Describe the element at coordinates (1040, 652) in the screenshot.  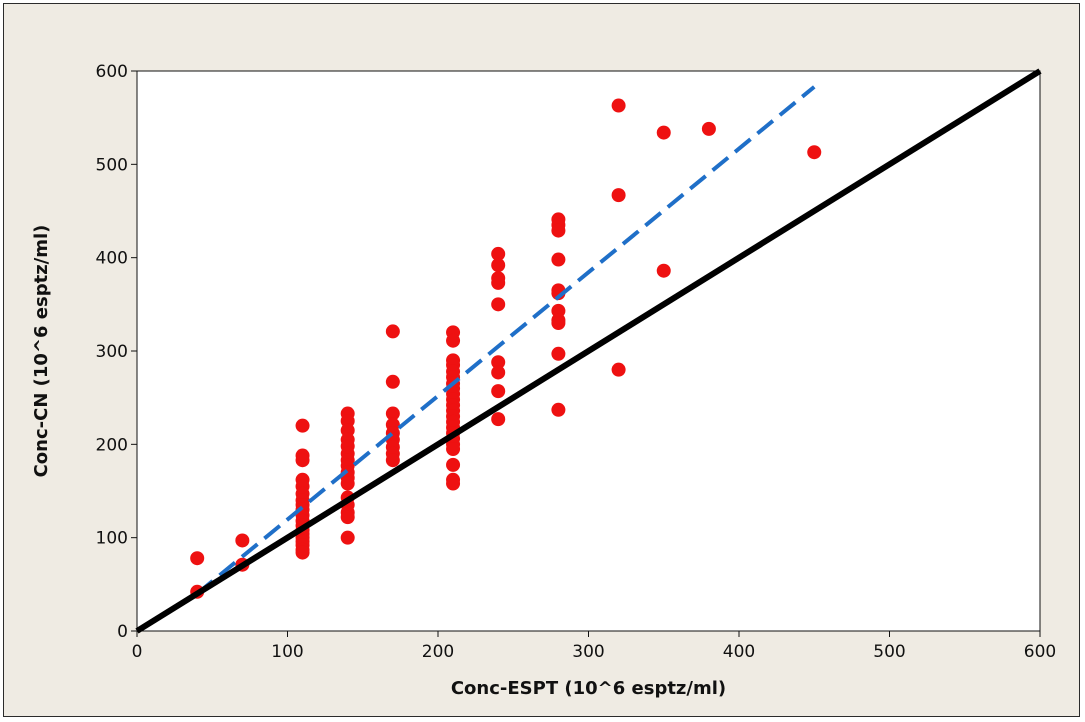
I see `x-tick-label: 600` at that location.